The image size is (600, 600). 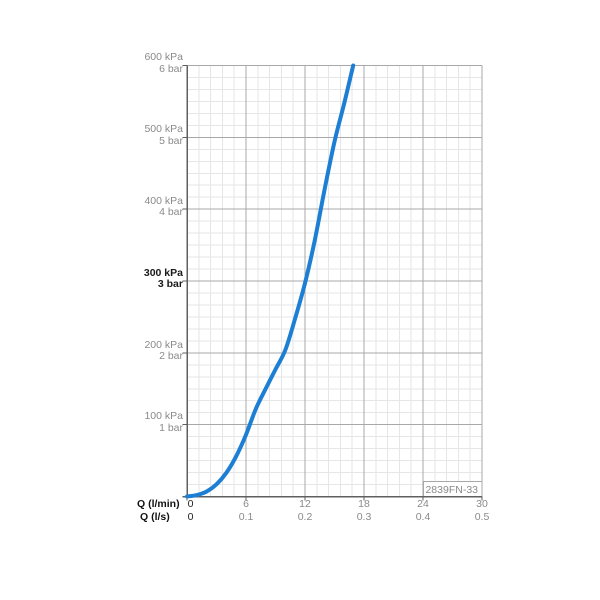 What do you see at coordinates (158, 503) in the screenshot?
I see `x-axis-primary-unit-label: Q (l/min)` at bounding box center [158, 503].